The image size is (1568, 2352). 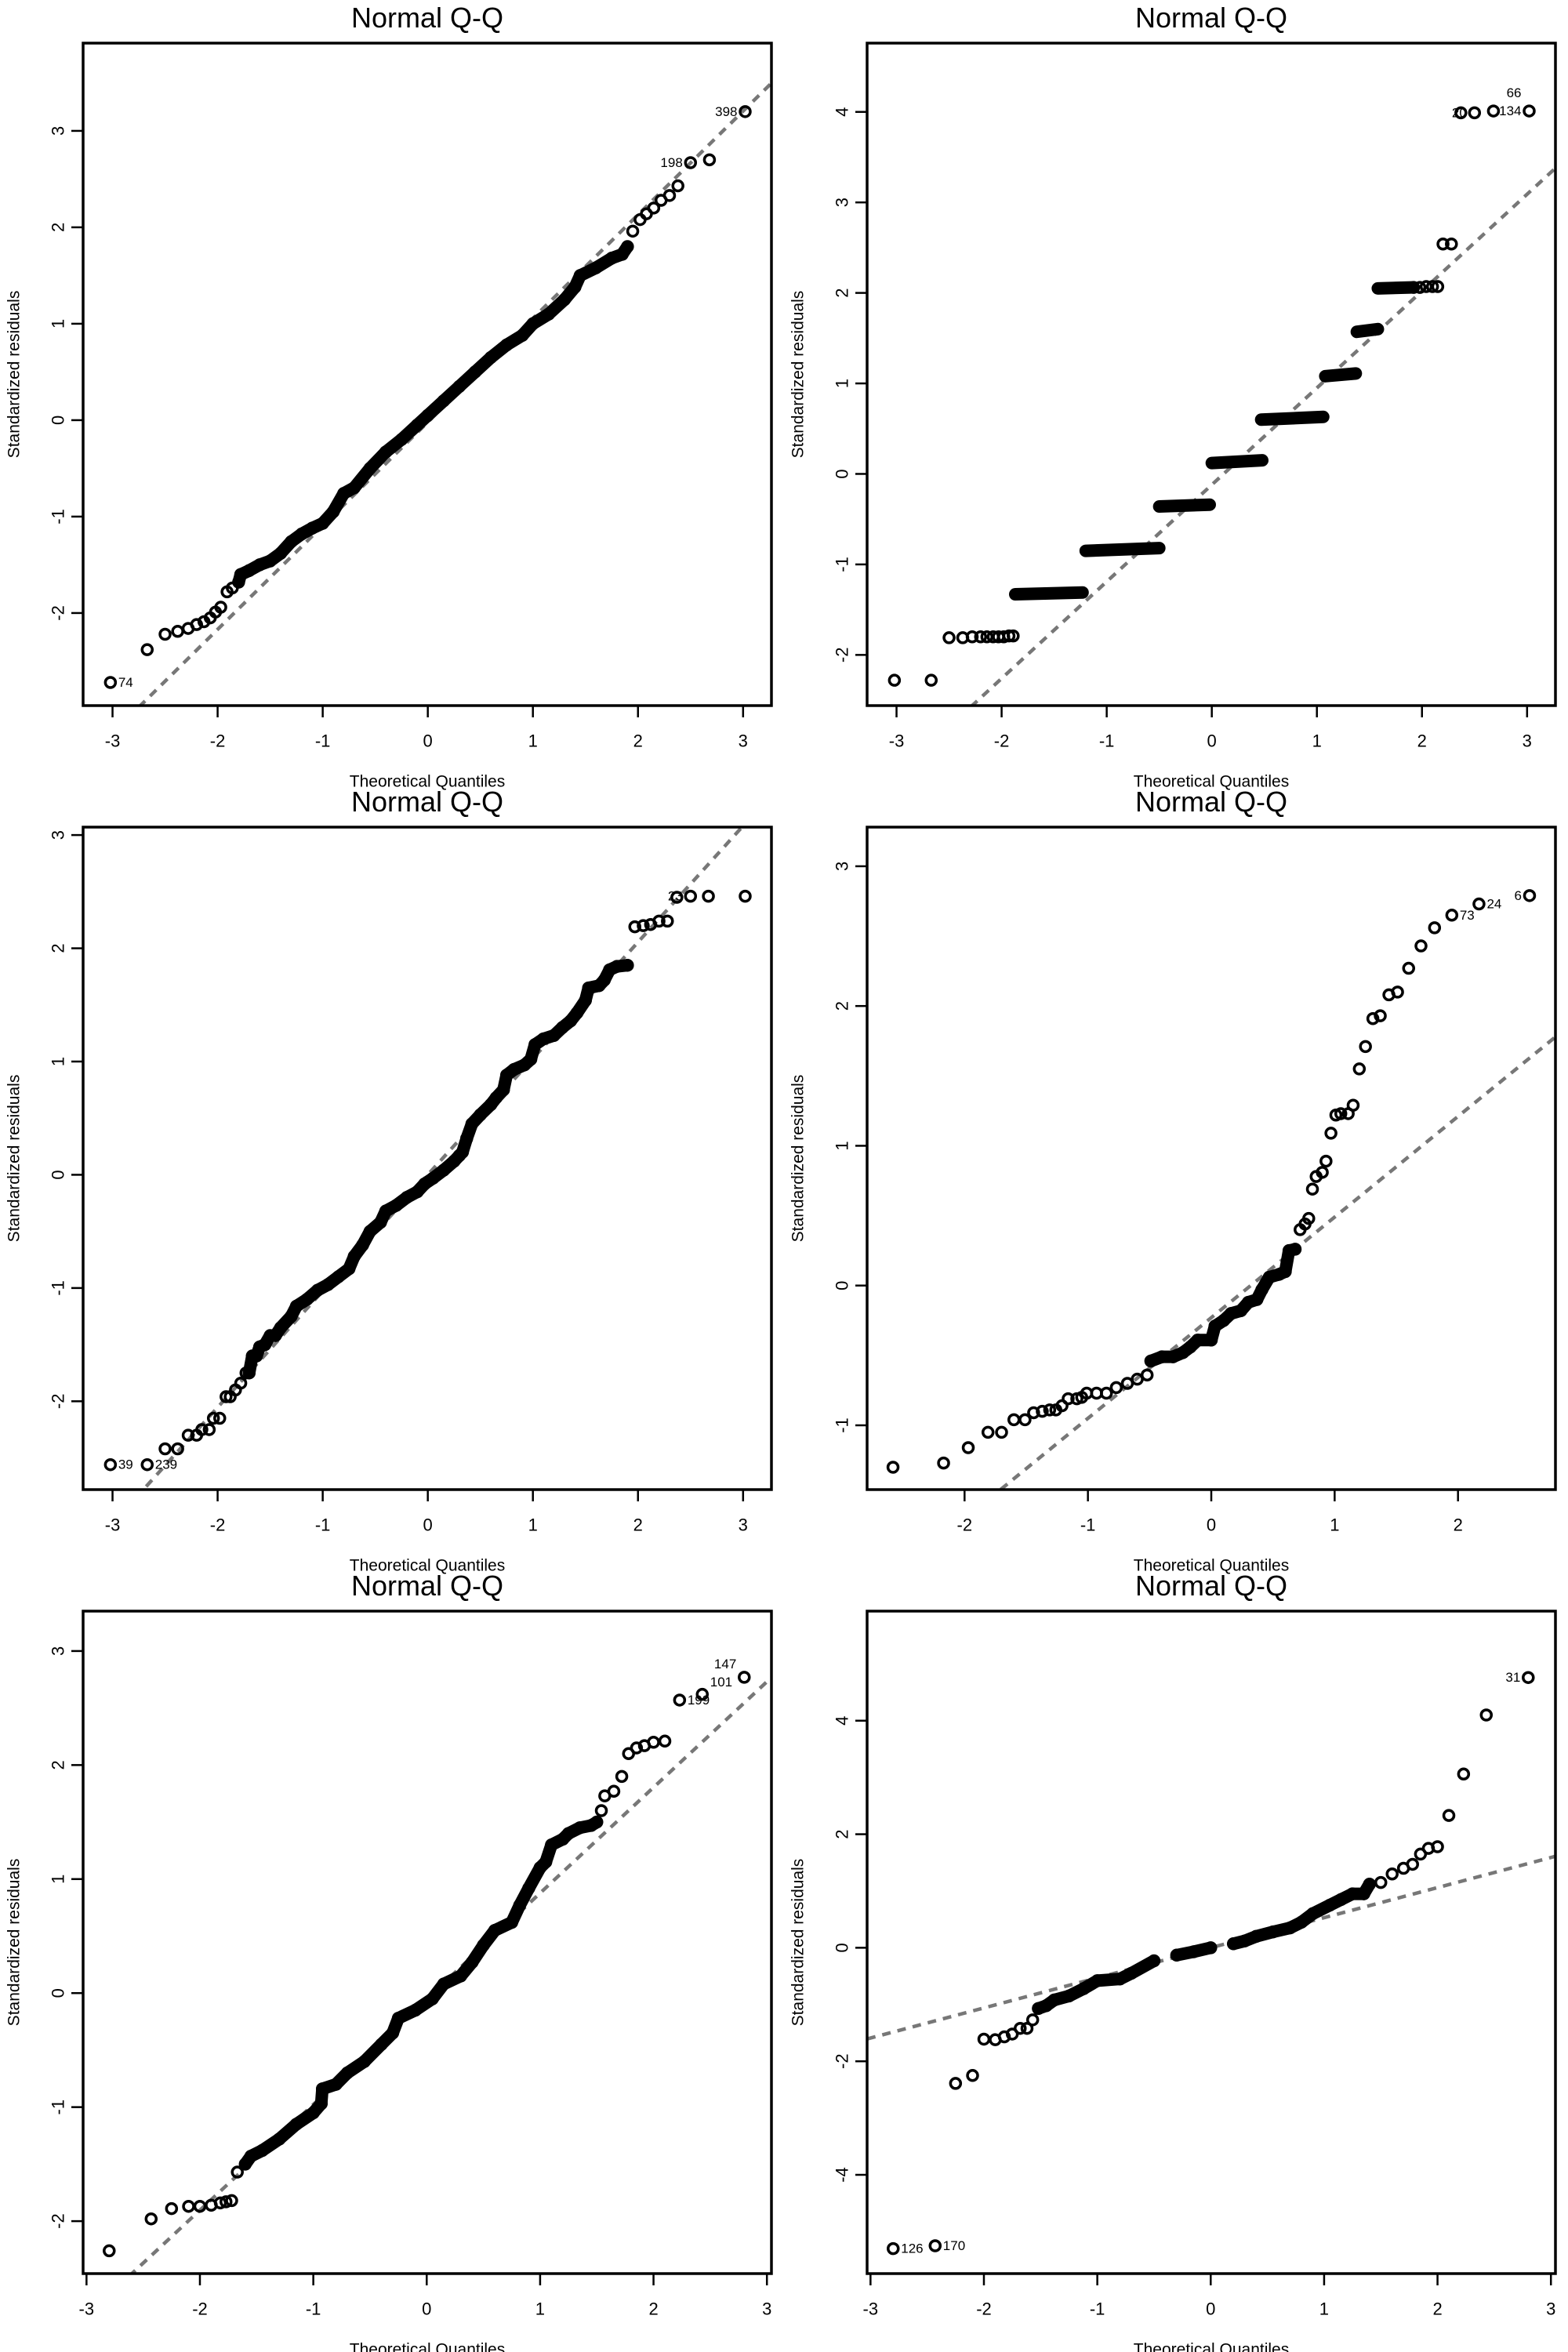 I want to click on x-tick-label: -2, so click(x=218, y=741).